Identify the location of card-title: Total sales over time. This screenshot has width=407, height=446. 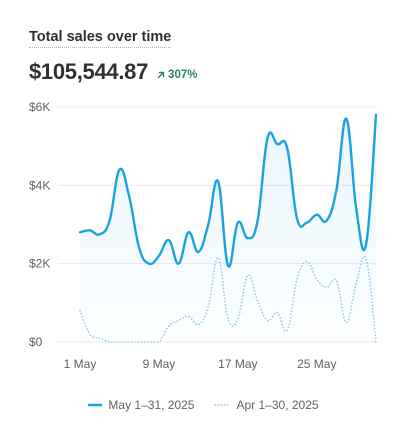
(100, 38).